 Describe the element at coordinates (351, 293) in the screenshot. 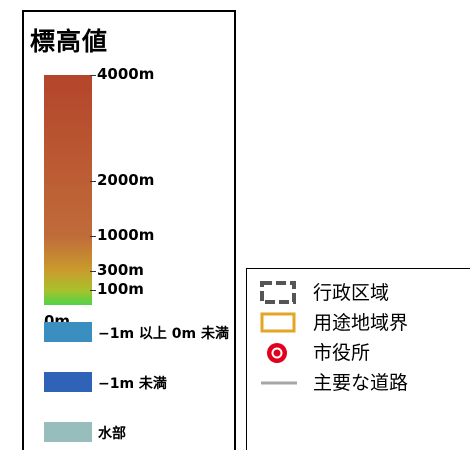

I see `legend-label-admin-boundary: 行政区域` at that location.